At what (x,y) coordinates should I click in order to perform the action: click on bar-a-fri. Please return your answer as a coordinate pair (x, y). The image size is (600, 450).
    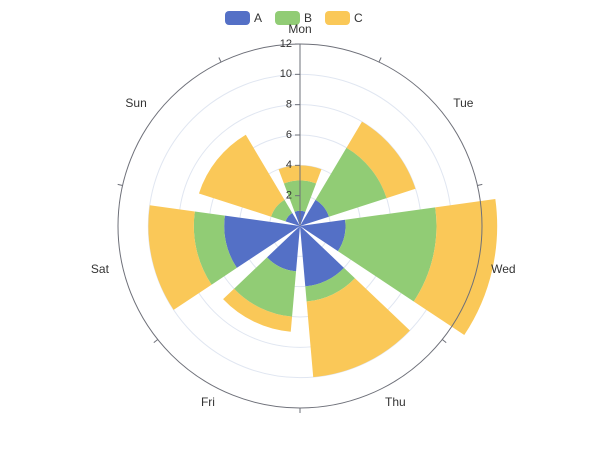
    Looking at the image, I should click on (283, 249).